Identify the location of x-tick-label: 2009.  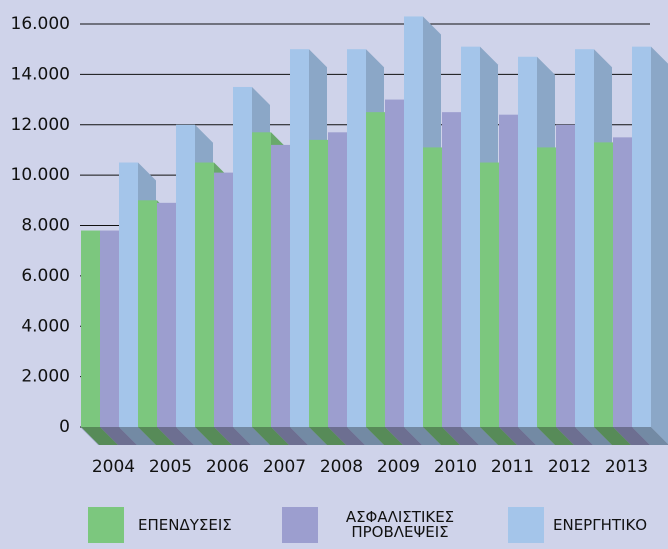
(398, 467).